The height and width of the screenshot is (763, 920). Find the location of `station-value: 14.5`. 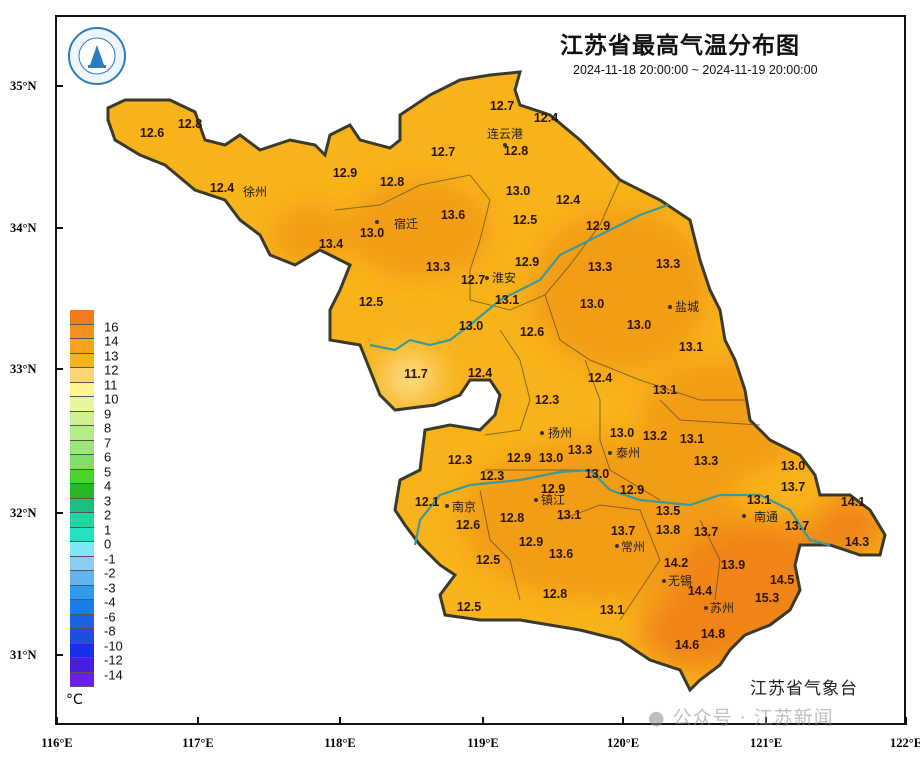

station-value: 14.5 is located at coordinates (782, 580).